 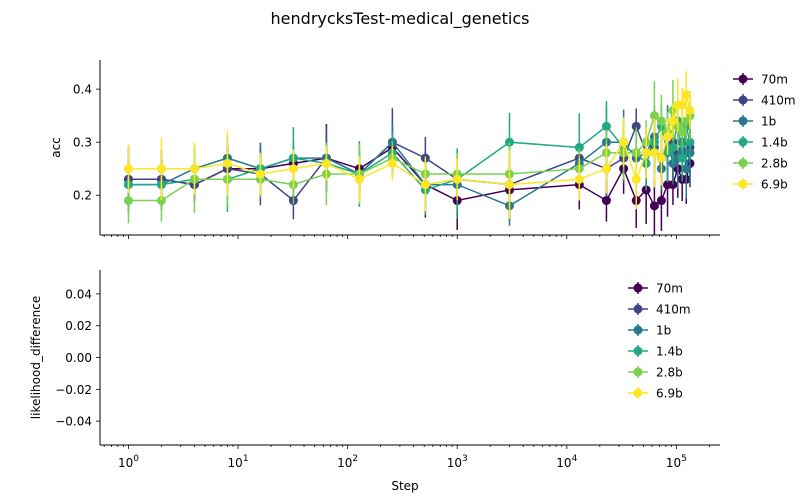 What do you see at coordinates (73, 390) in the screenshot?
I see `y-tick-label: −0.02` at bounding box center [73, 390].